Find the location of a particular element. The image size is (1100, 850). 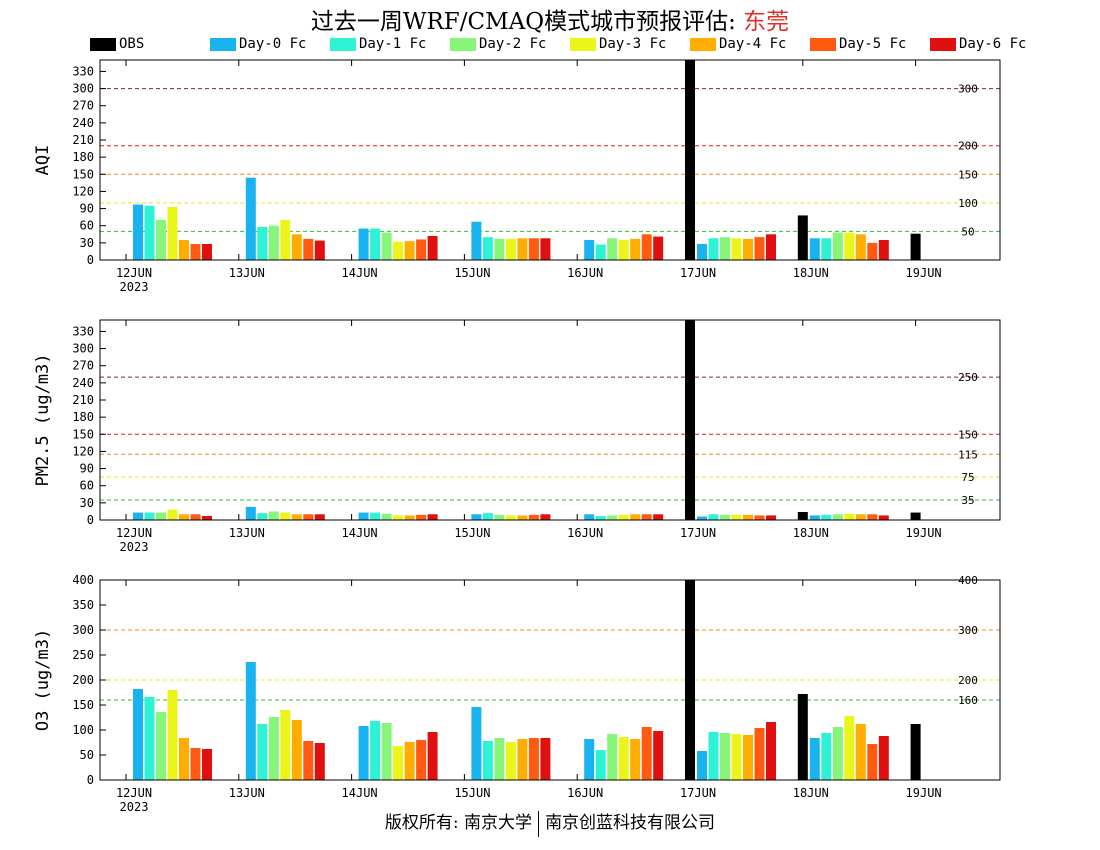

x-tick-label-17jun: 17JUN is located at coordinates (698, 273).